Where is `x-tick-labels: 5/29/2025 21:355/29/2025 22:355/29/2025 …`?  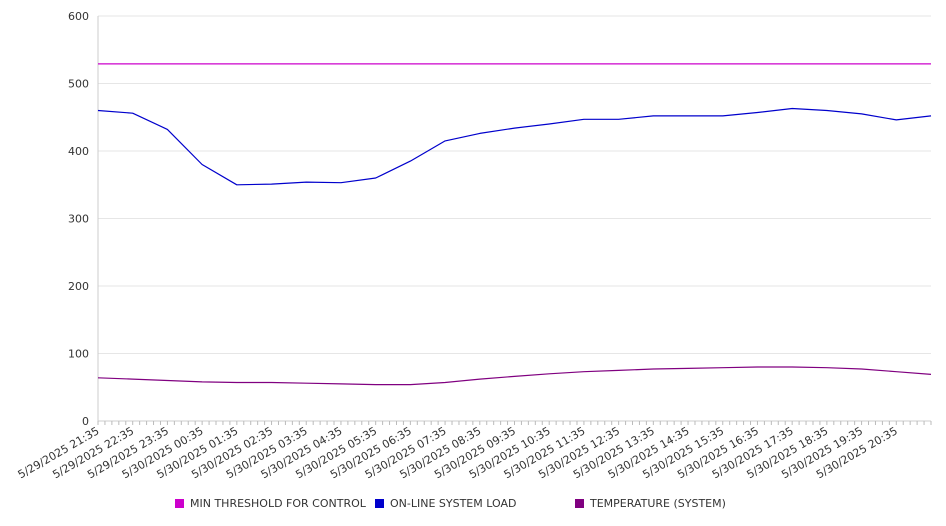
x-tick-labels: 5/29/2025 21:355/29/2025 22:355/29/2025 … is located at coordinates (458, 452).